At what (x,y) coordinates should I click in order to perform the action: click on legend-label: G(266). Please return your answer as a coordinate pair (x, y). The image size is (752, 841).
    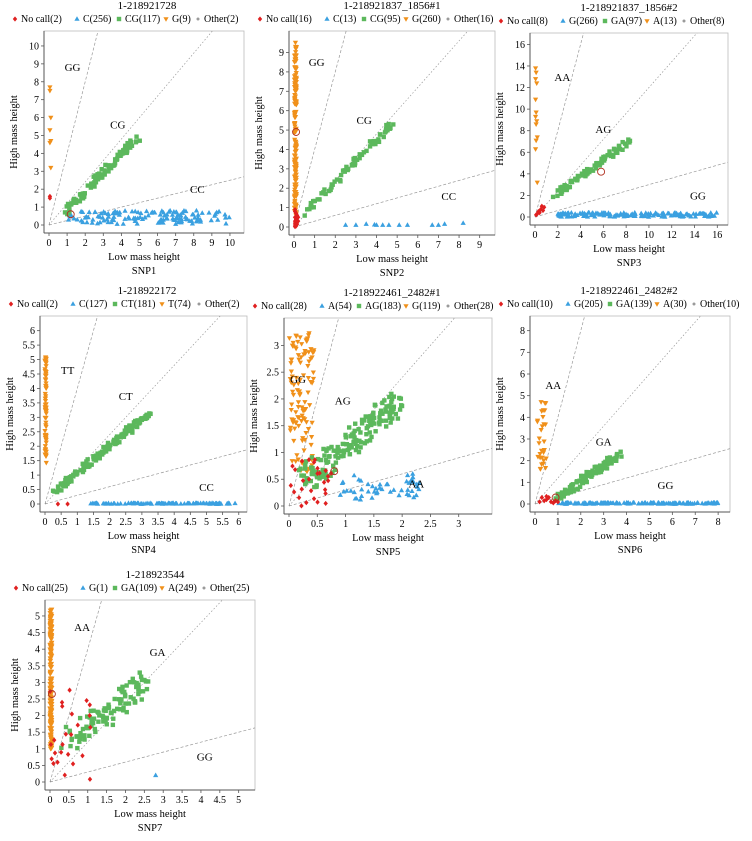
    Looking at the image, I should click on (583, 21).